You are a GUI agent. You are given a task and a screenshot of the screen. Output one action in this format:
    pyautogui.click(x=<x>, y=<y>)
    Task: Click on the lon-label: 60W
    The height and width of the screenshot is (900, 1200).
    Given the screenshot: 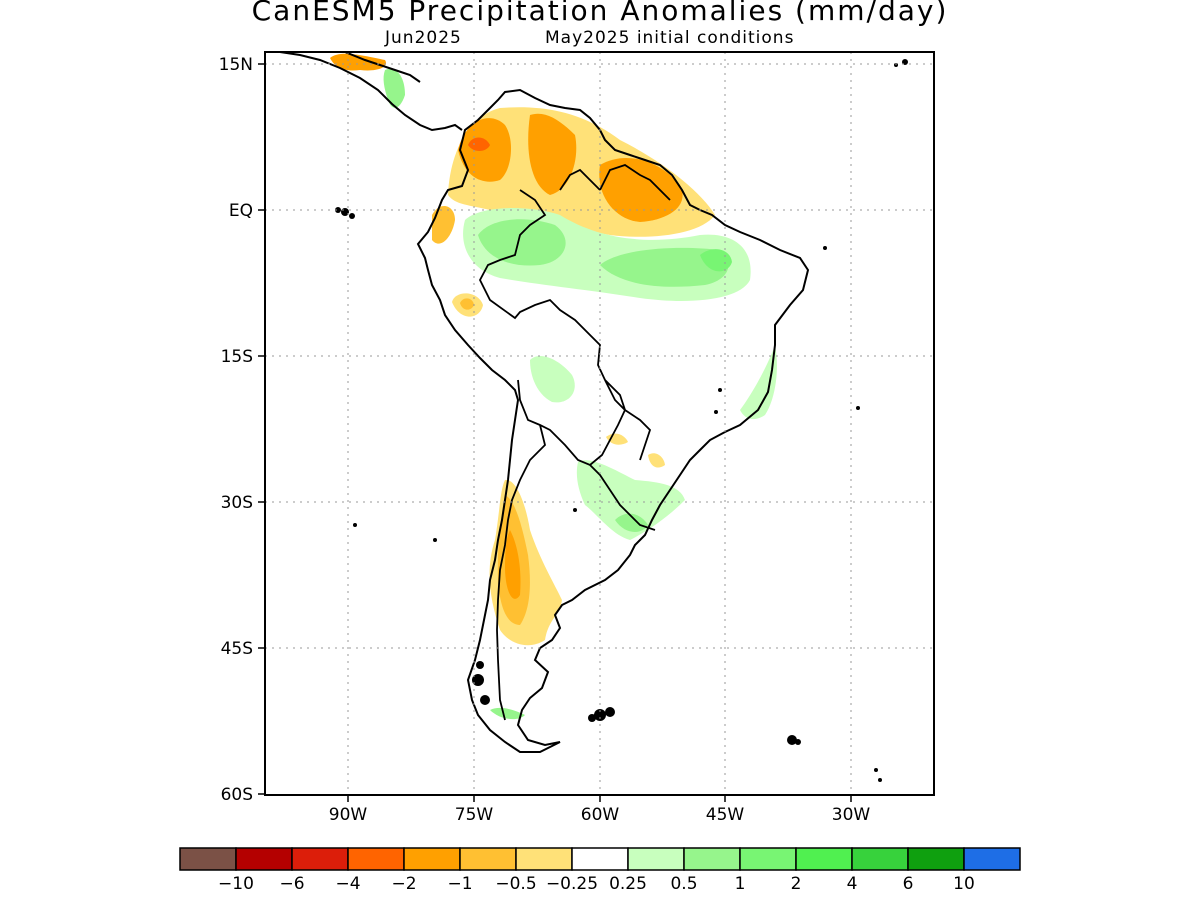 What is the action you would take?
    pyautogui.click(x=600, y=815)
    